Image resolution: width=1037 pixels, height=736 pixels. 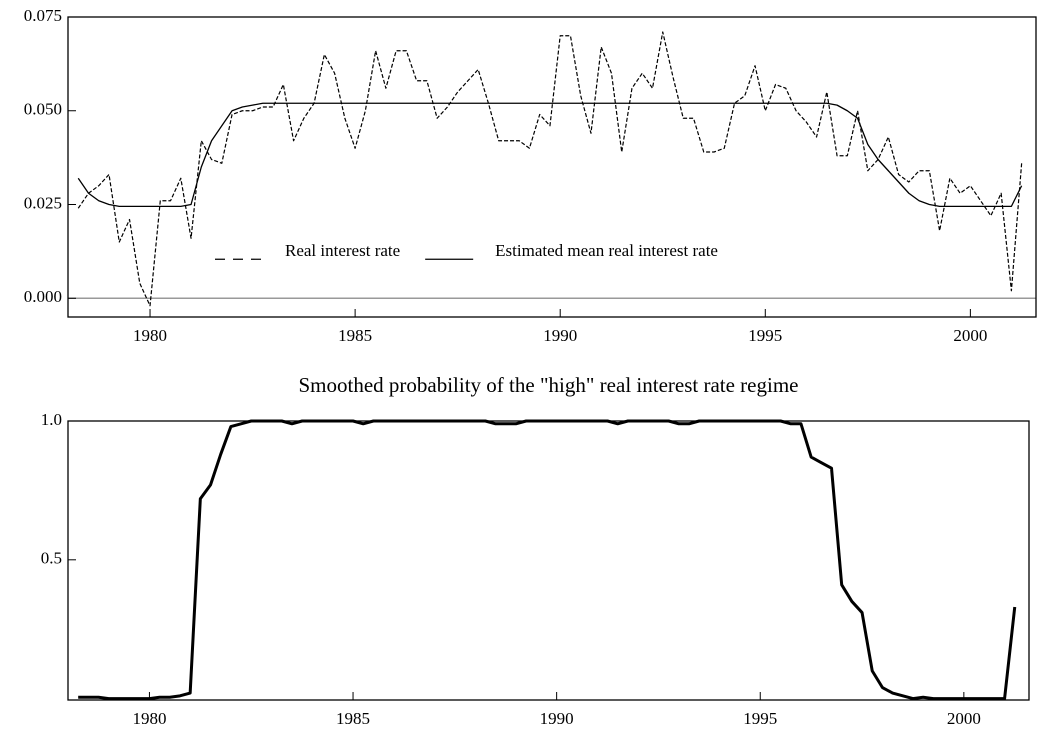 What do you see at coordinates (342, 250) in the screenshot?
I see `legend-label: Real interest rate` at bounding box center [342, 250].